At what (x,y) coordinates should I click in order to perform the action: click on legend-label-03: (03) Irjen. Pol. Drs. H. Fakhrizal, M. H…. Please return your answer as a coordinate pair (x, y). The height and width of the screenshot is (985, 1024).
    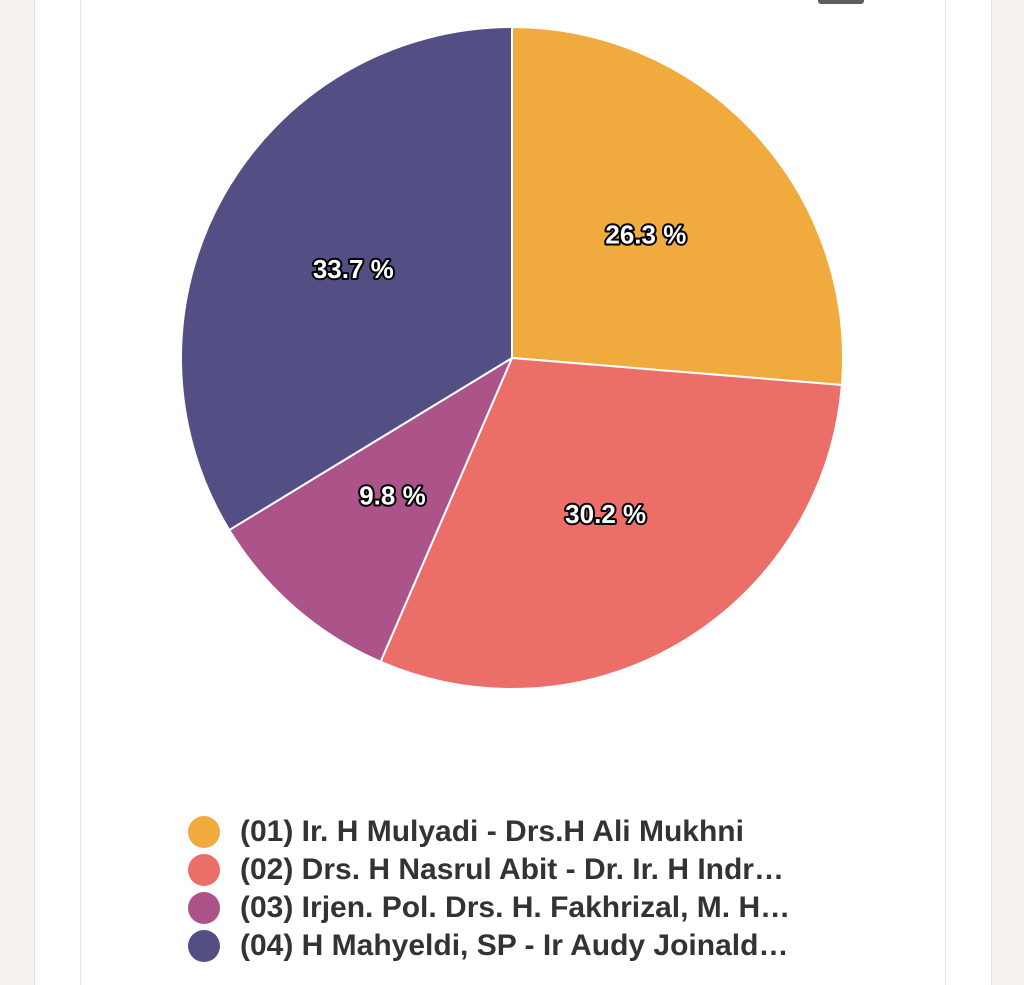
    Looking at the image, I should click on (515, 907).